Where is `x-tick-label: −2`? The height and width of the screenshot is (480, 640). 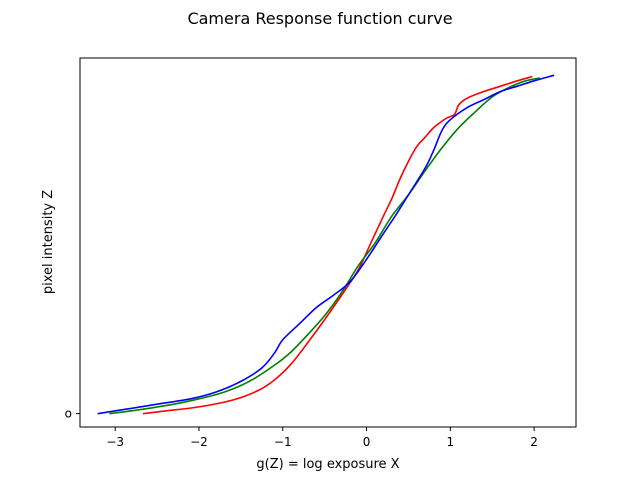
x-tick-label: −2 is located at coordinates (199, 442).